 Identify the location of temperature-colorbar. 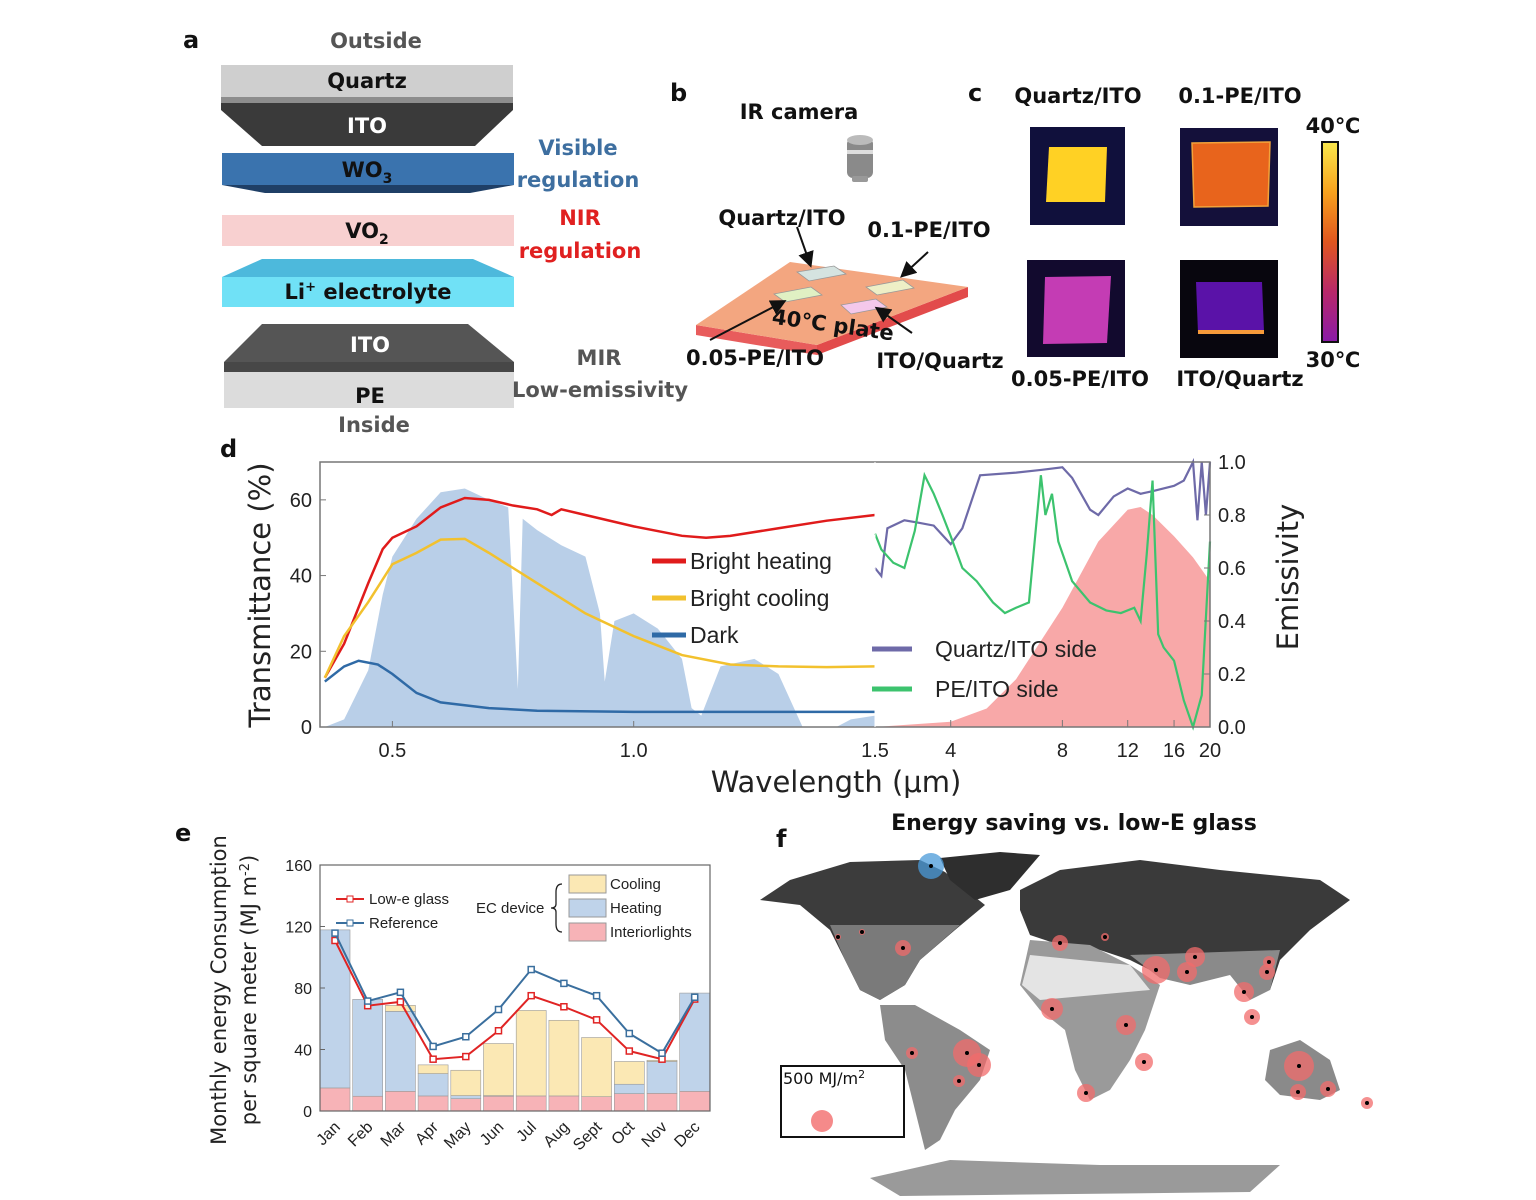
(1330, 242).